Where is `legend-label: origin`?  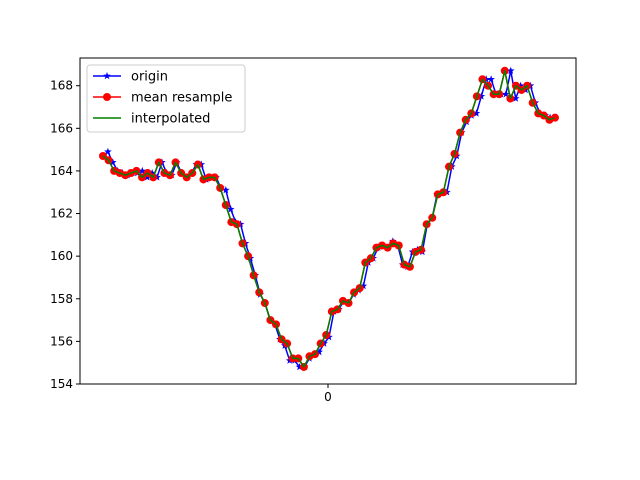
legend-label: origin is located at coordinates (149, 77).